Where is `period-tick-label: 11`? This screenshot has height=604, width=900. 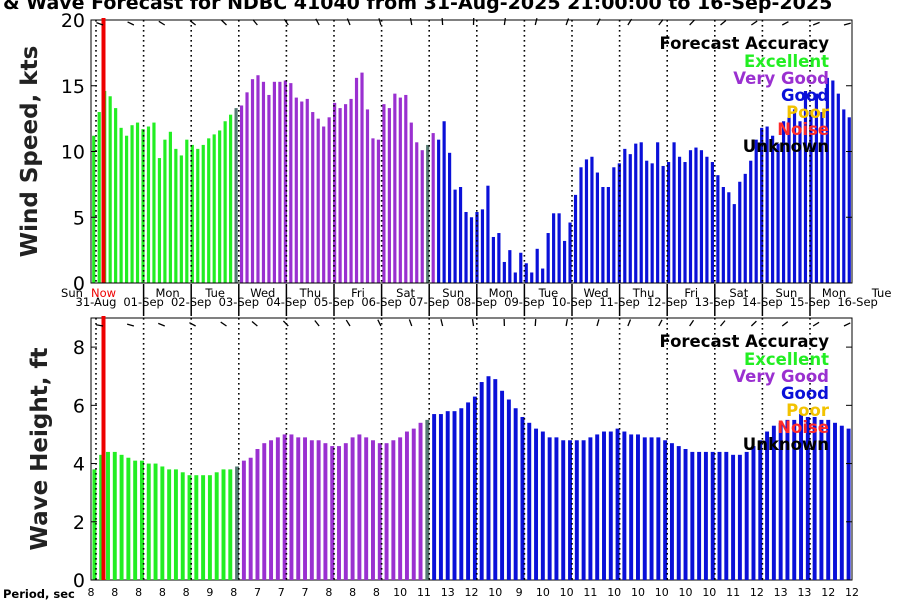
period-tick-label: 11 is located at coordinates (733, 592).